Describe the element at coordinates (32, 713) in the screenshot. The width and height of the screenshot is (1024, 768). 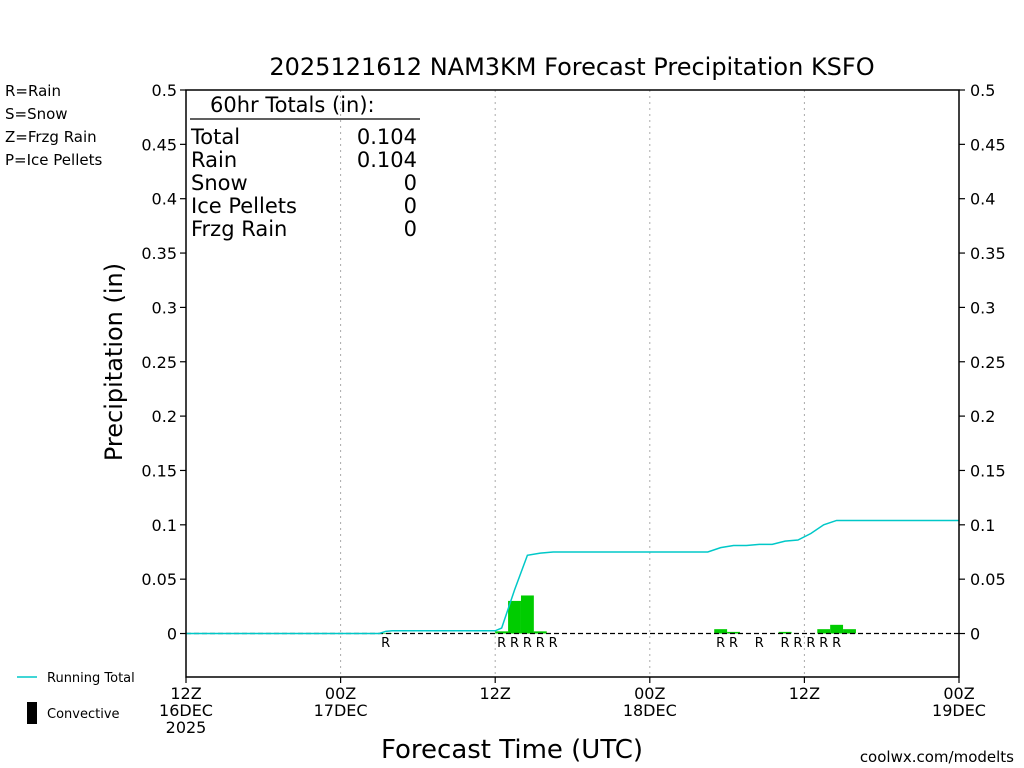
I see `legend-bar-swatch` at that location.